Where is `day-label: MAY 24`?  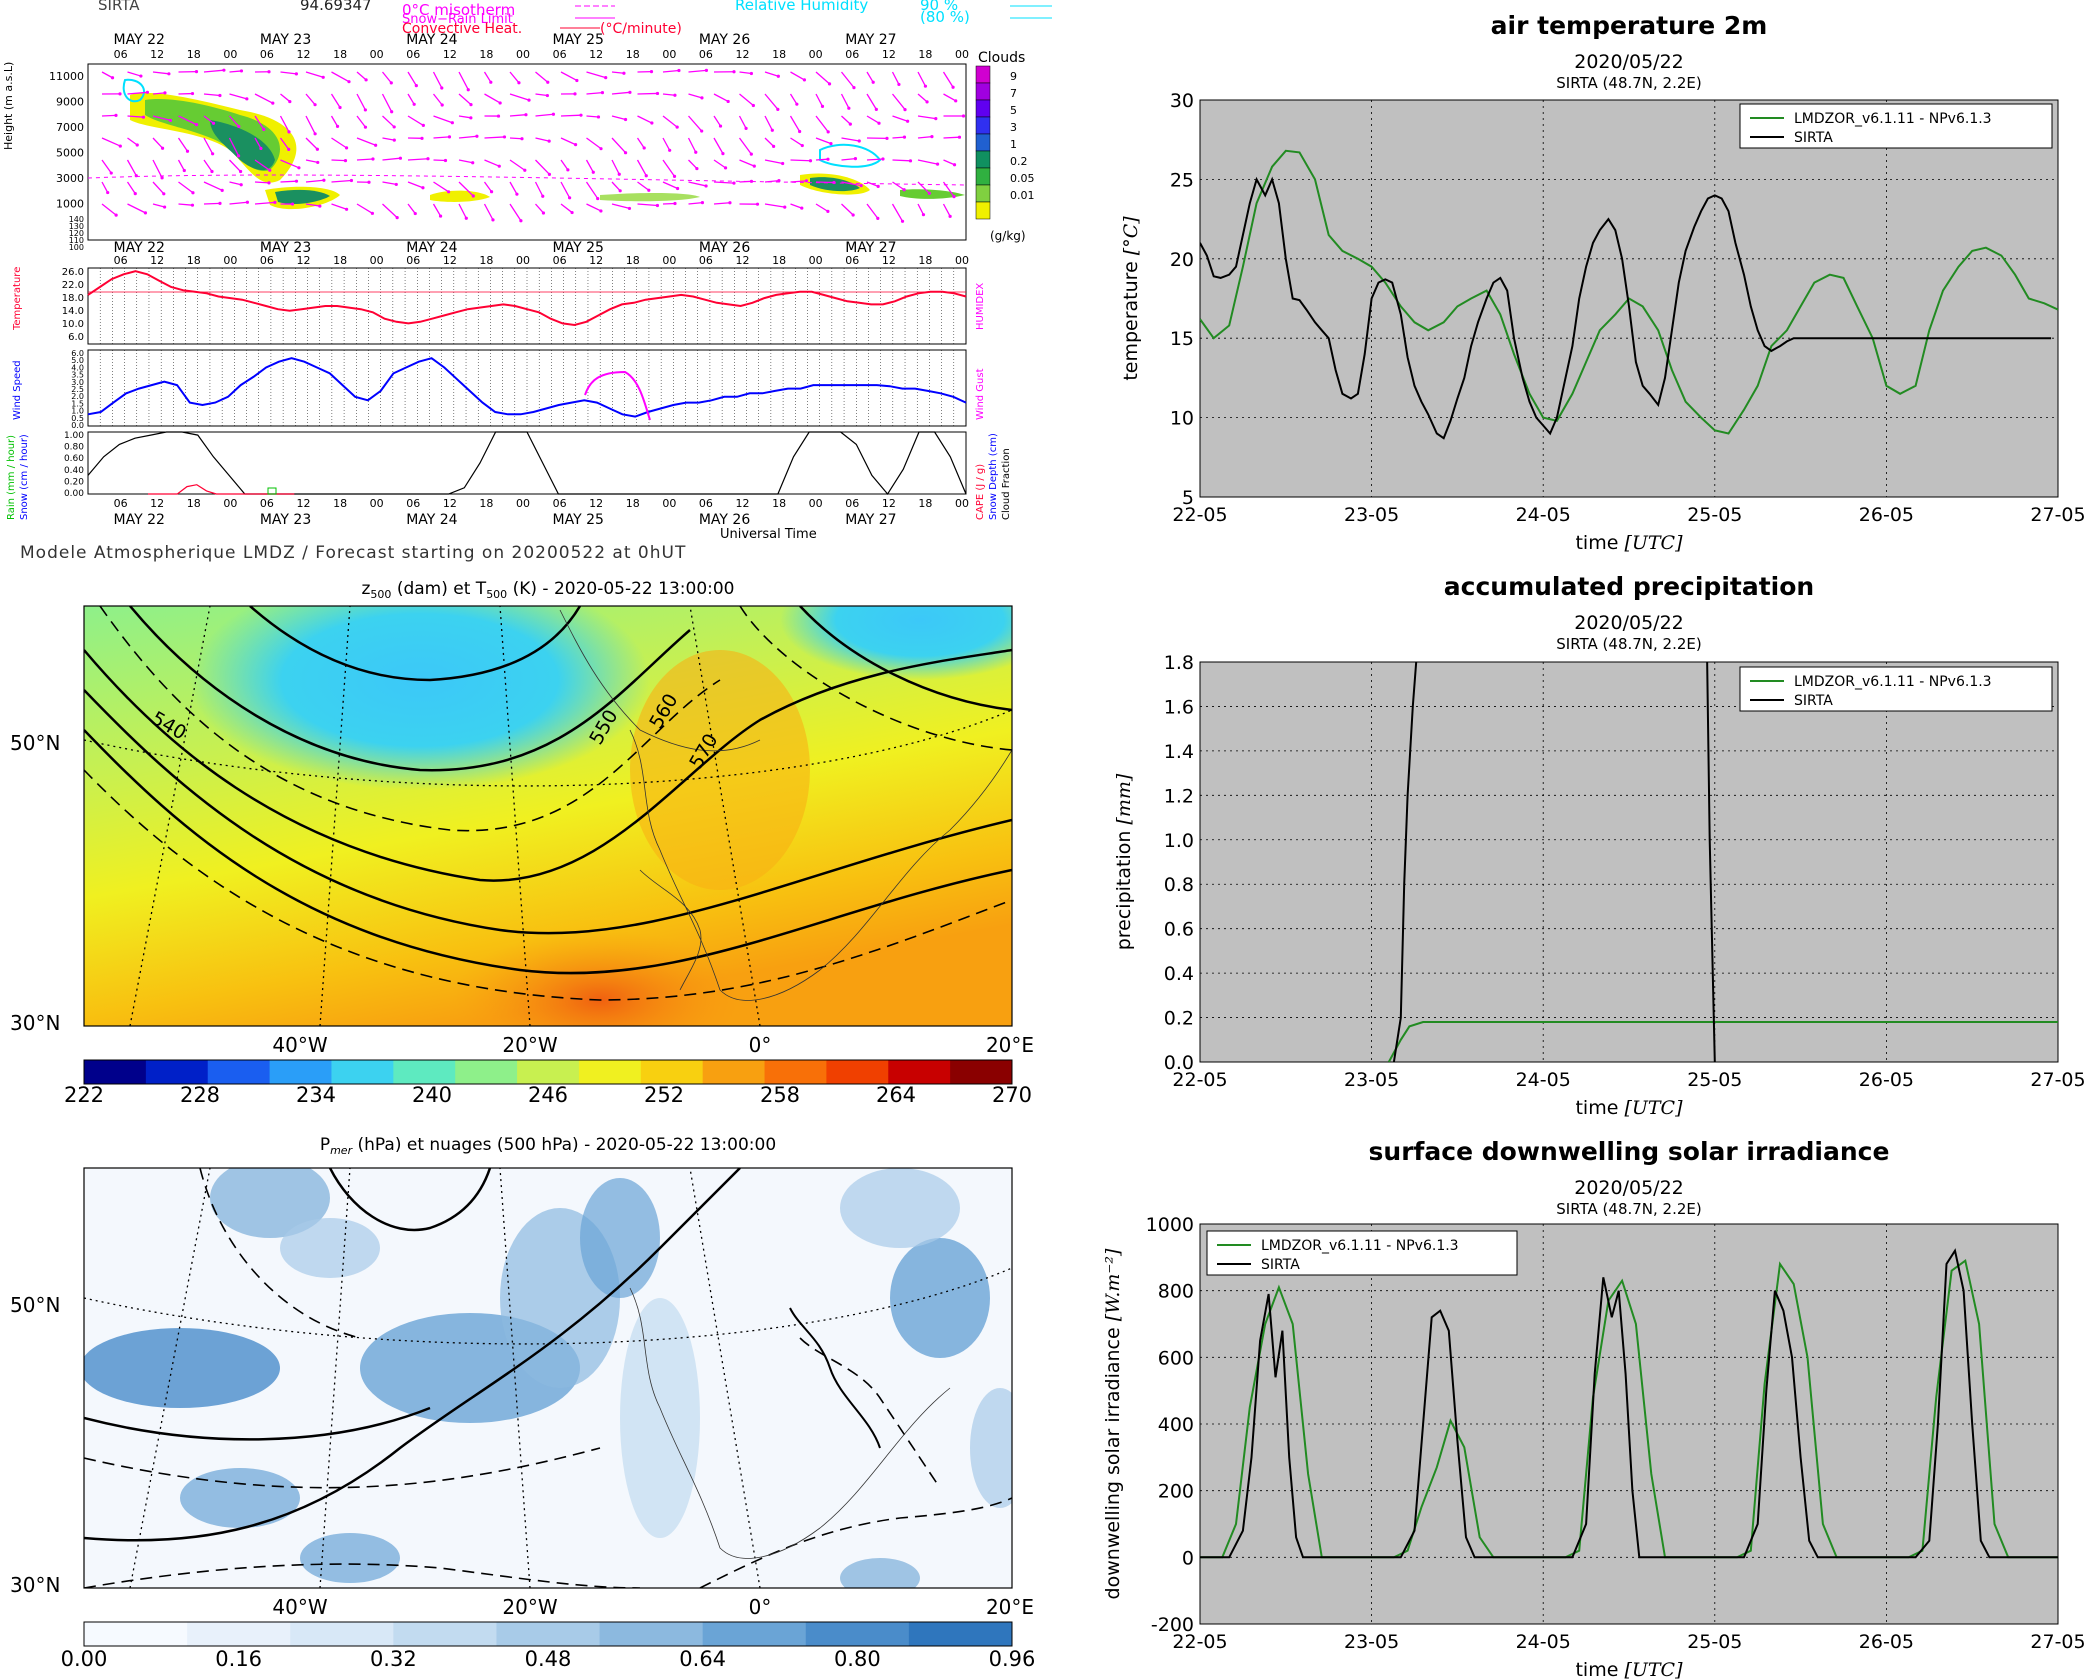
day-label: MAY 24 is located at coordinates (431, 40).